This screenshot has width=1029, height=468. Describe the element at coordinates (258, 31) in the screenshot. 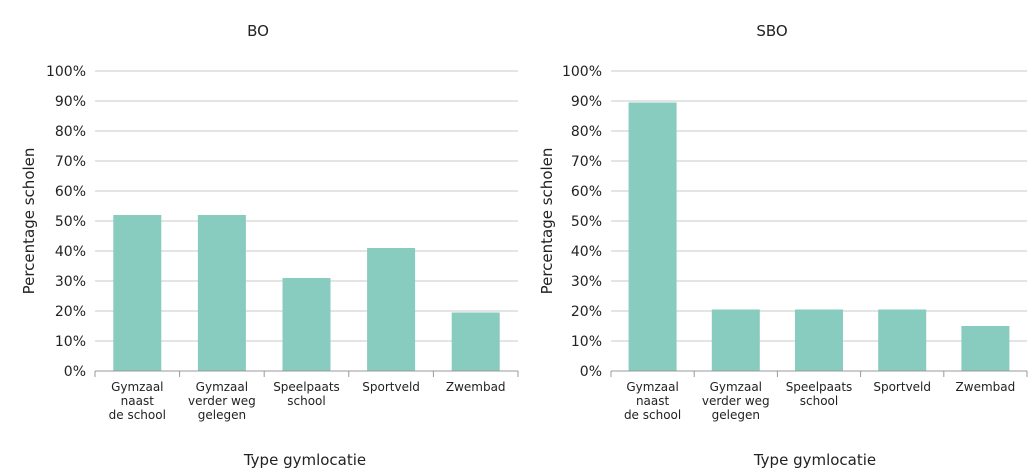

I see `chart-title: BO` at that location.